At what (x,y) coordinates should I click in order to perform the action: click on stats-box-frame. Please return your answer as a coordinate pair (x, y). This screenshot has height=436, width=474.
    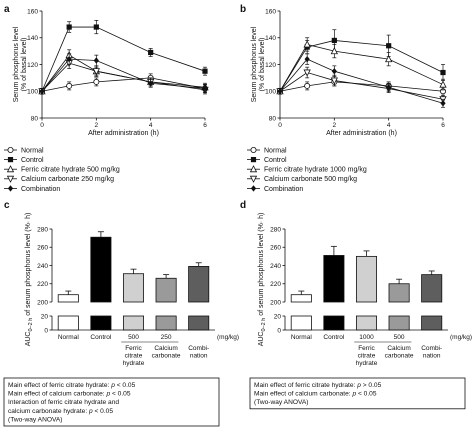
    Looking at the image, I should click on (357, 393).